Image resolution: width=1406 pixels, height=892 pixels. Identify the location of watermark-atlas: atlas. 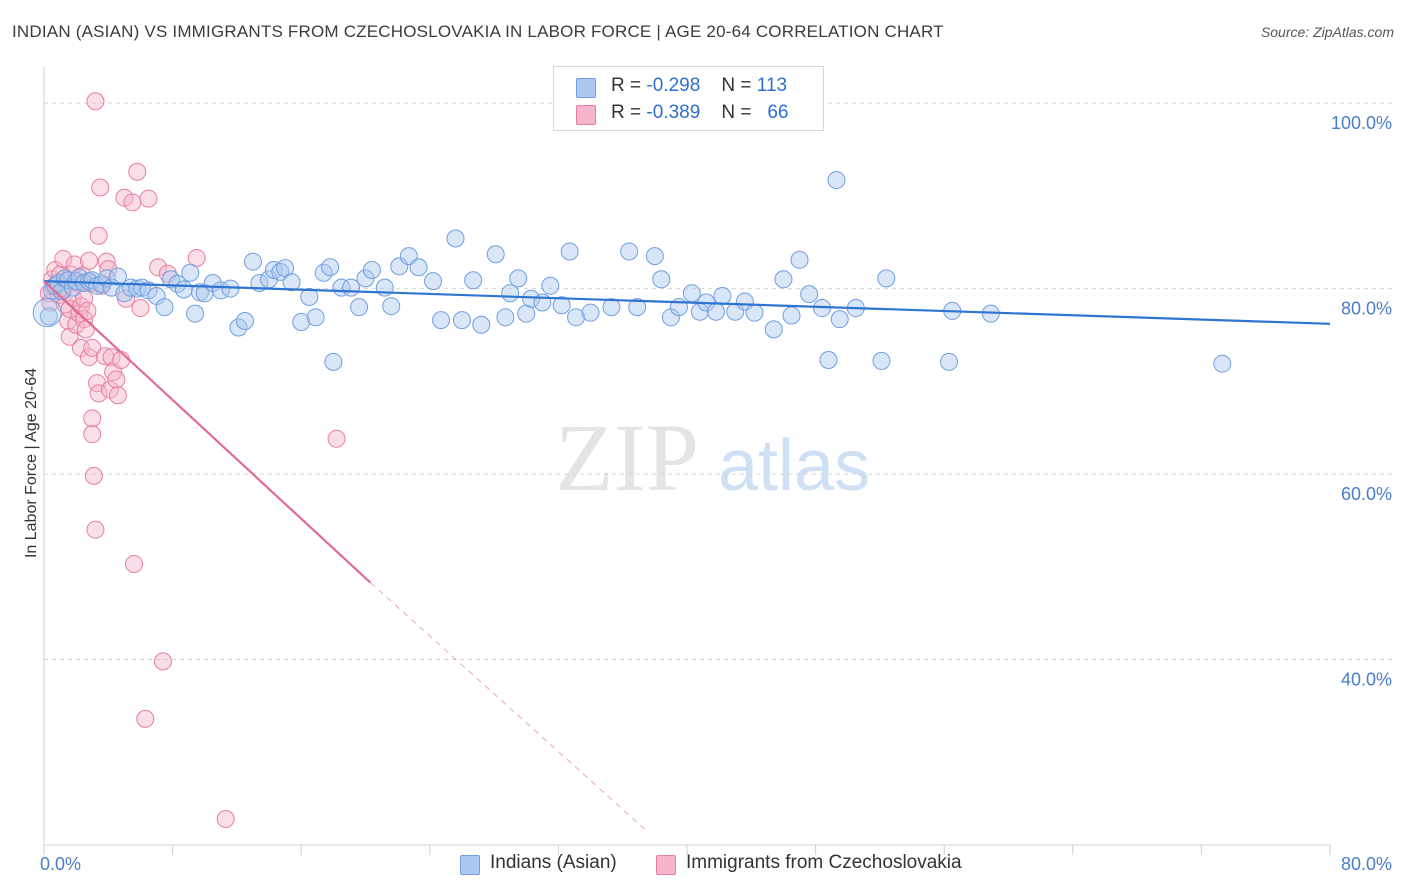
(794, 466).